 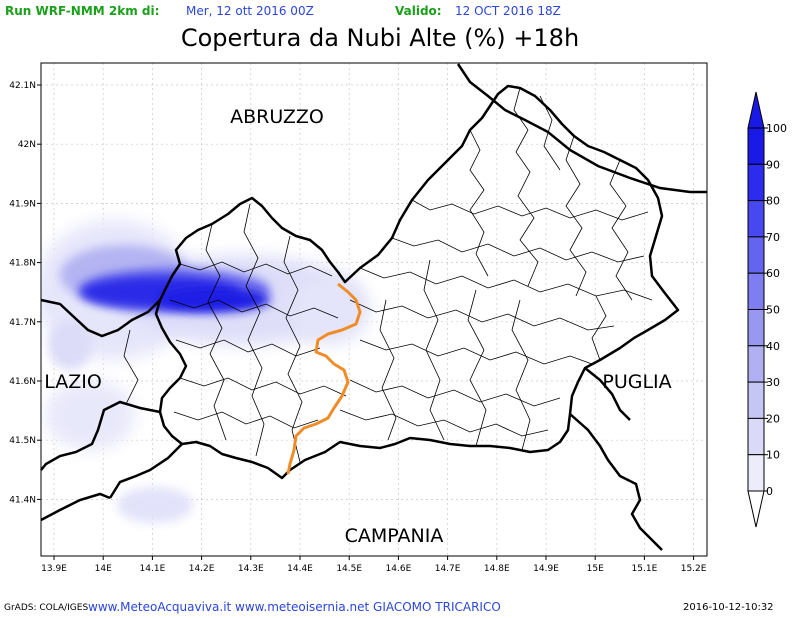 What do you see at coordinates (82, 11) in the screenshot?
I see `run-label: Run WRF-NMM 2km di:` at bounding box center [82, 11].